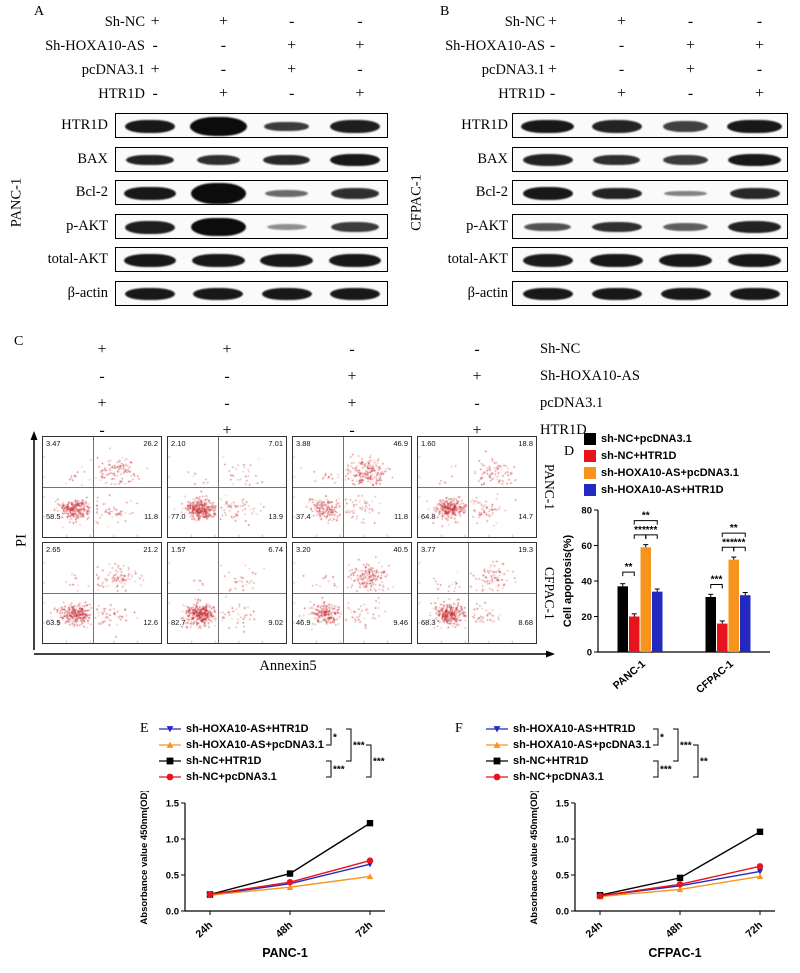  Describe the element at coordinates (178, 622) in the screenshot. I see `quadrant-pct-lower-left: 82.7` at that location.